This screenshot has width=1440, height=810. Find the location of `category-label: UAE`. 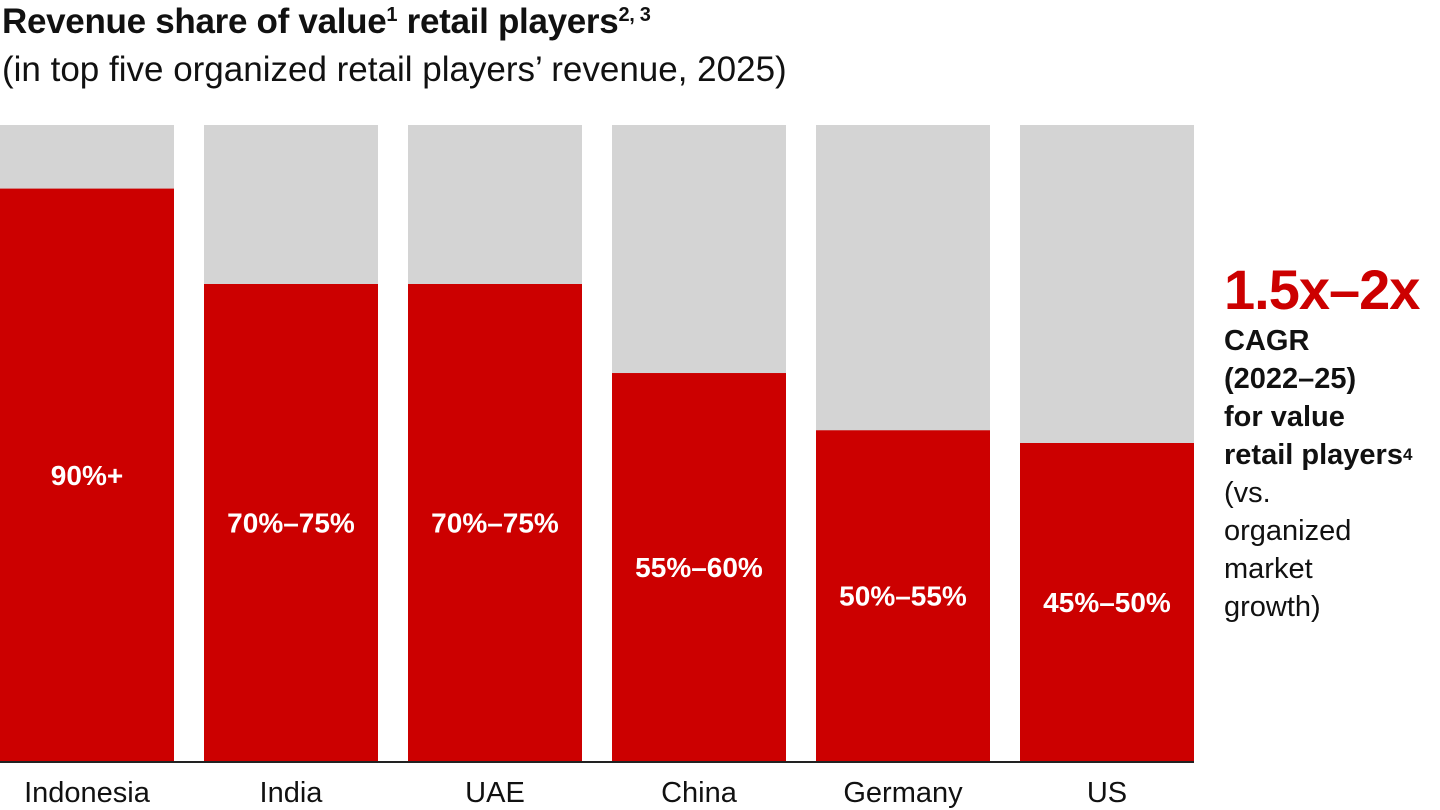

category-label: UAE is located at coordinates (495, 793).